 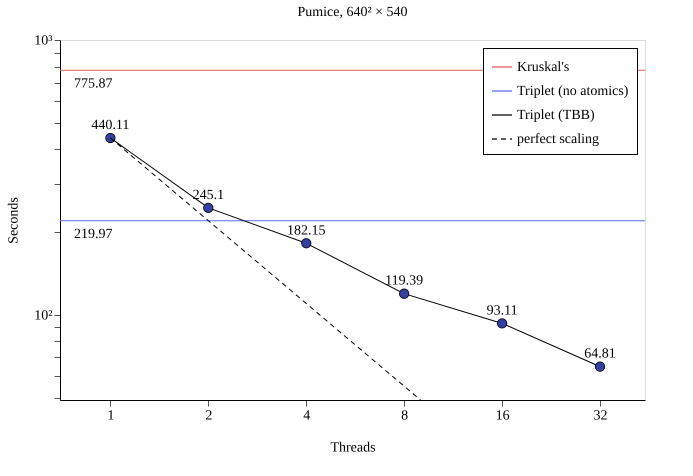 I want to click on y-tick-label: 10², so click(x=43, y=316).